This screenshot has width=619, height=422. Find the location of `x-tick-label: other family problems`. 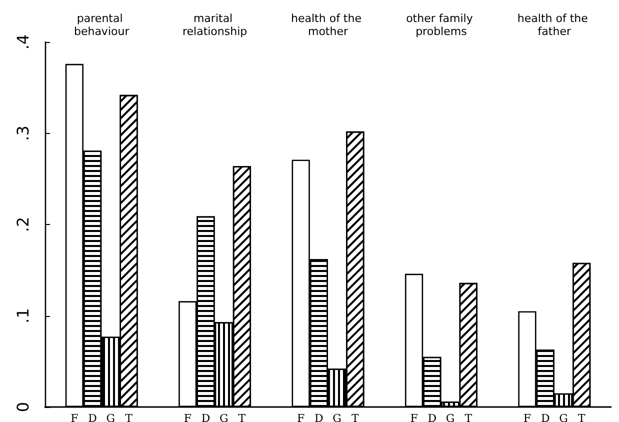

x-tick-label: other family problems is located at coordinates (441, 25).